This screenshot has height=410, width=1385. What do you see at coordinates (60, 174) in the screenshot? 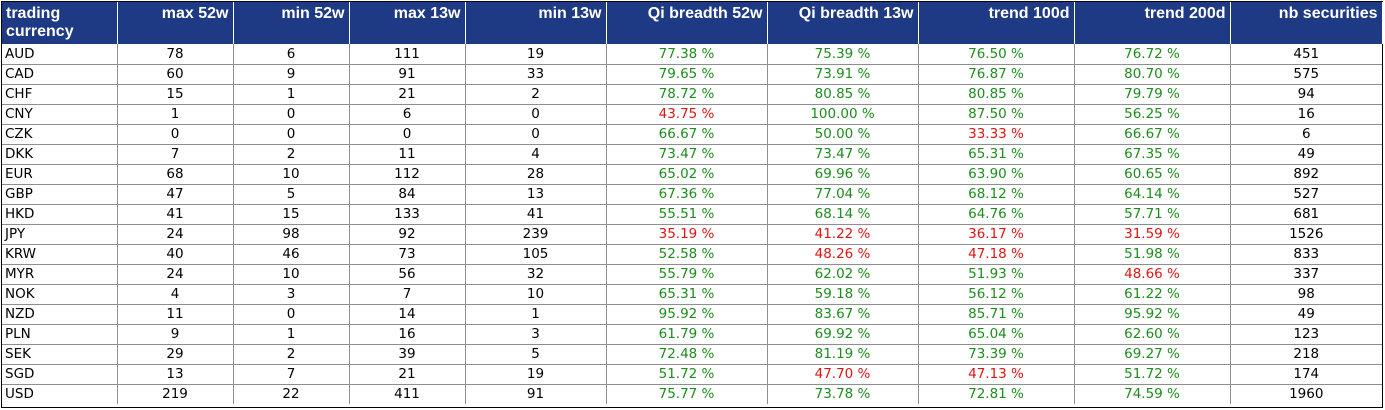
I see `cell-currency: EUR` at bounding box center [60, 174].